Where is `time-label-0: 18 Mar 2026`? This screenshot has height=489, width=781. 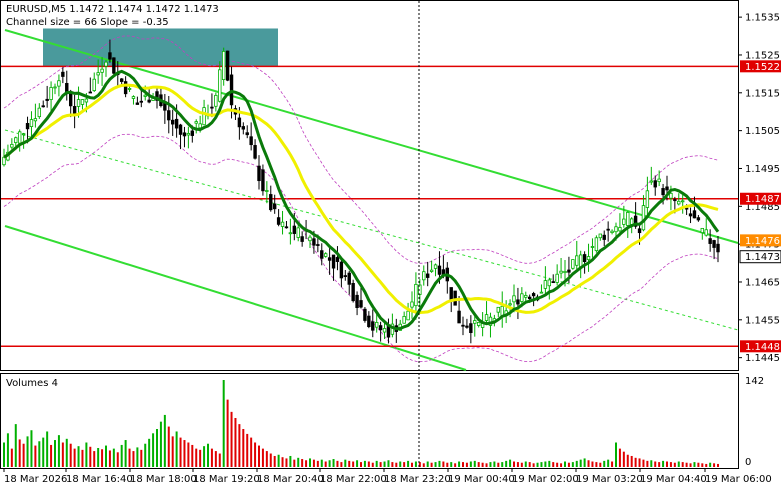
time-label-0: 18 Mar 2026 is located at coordinates (35, 479).